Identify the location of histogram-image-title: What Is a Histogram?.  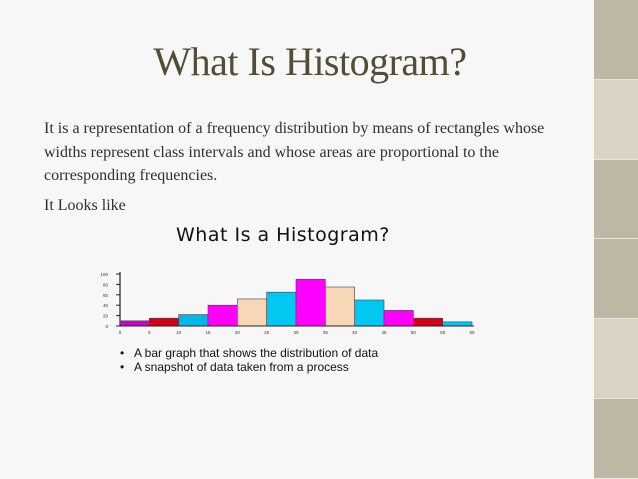
(283, 235).